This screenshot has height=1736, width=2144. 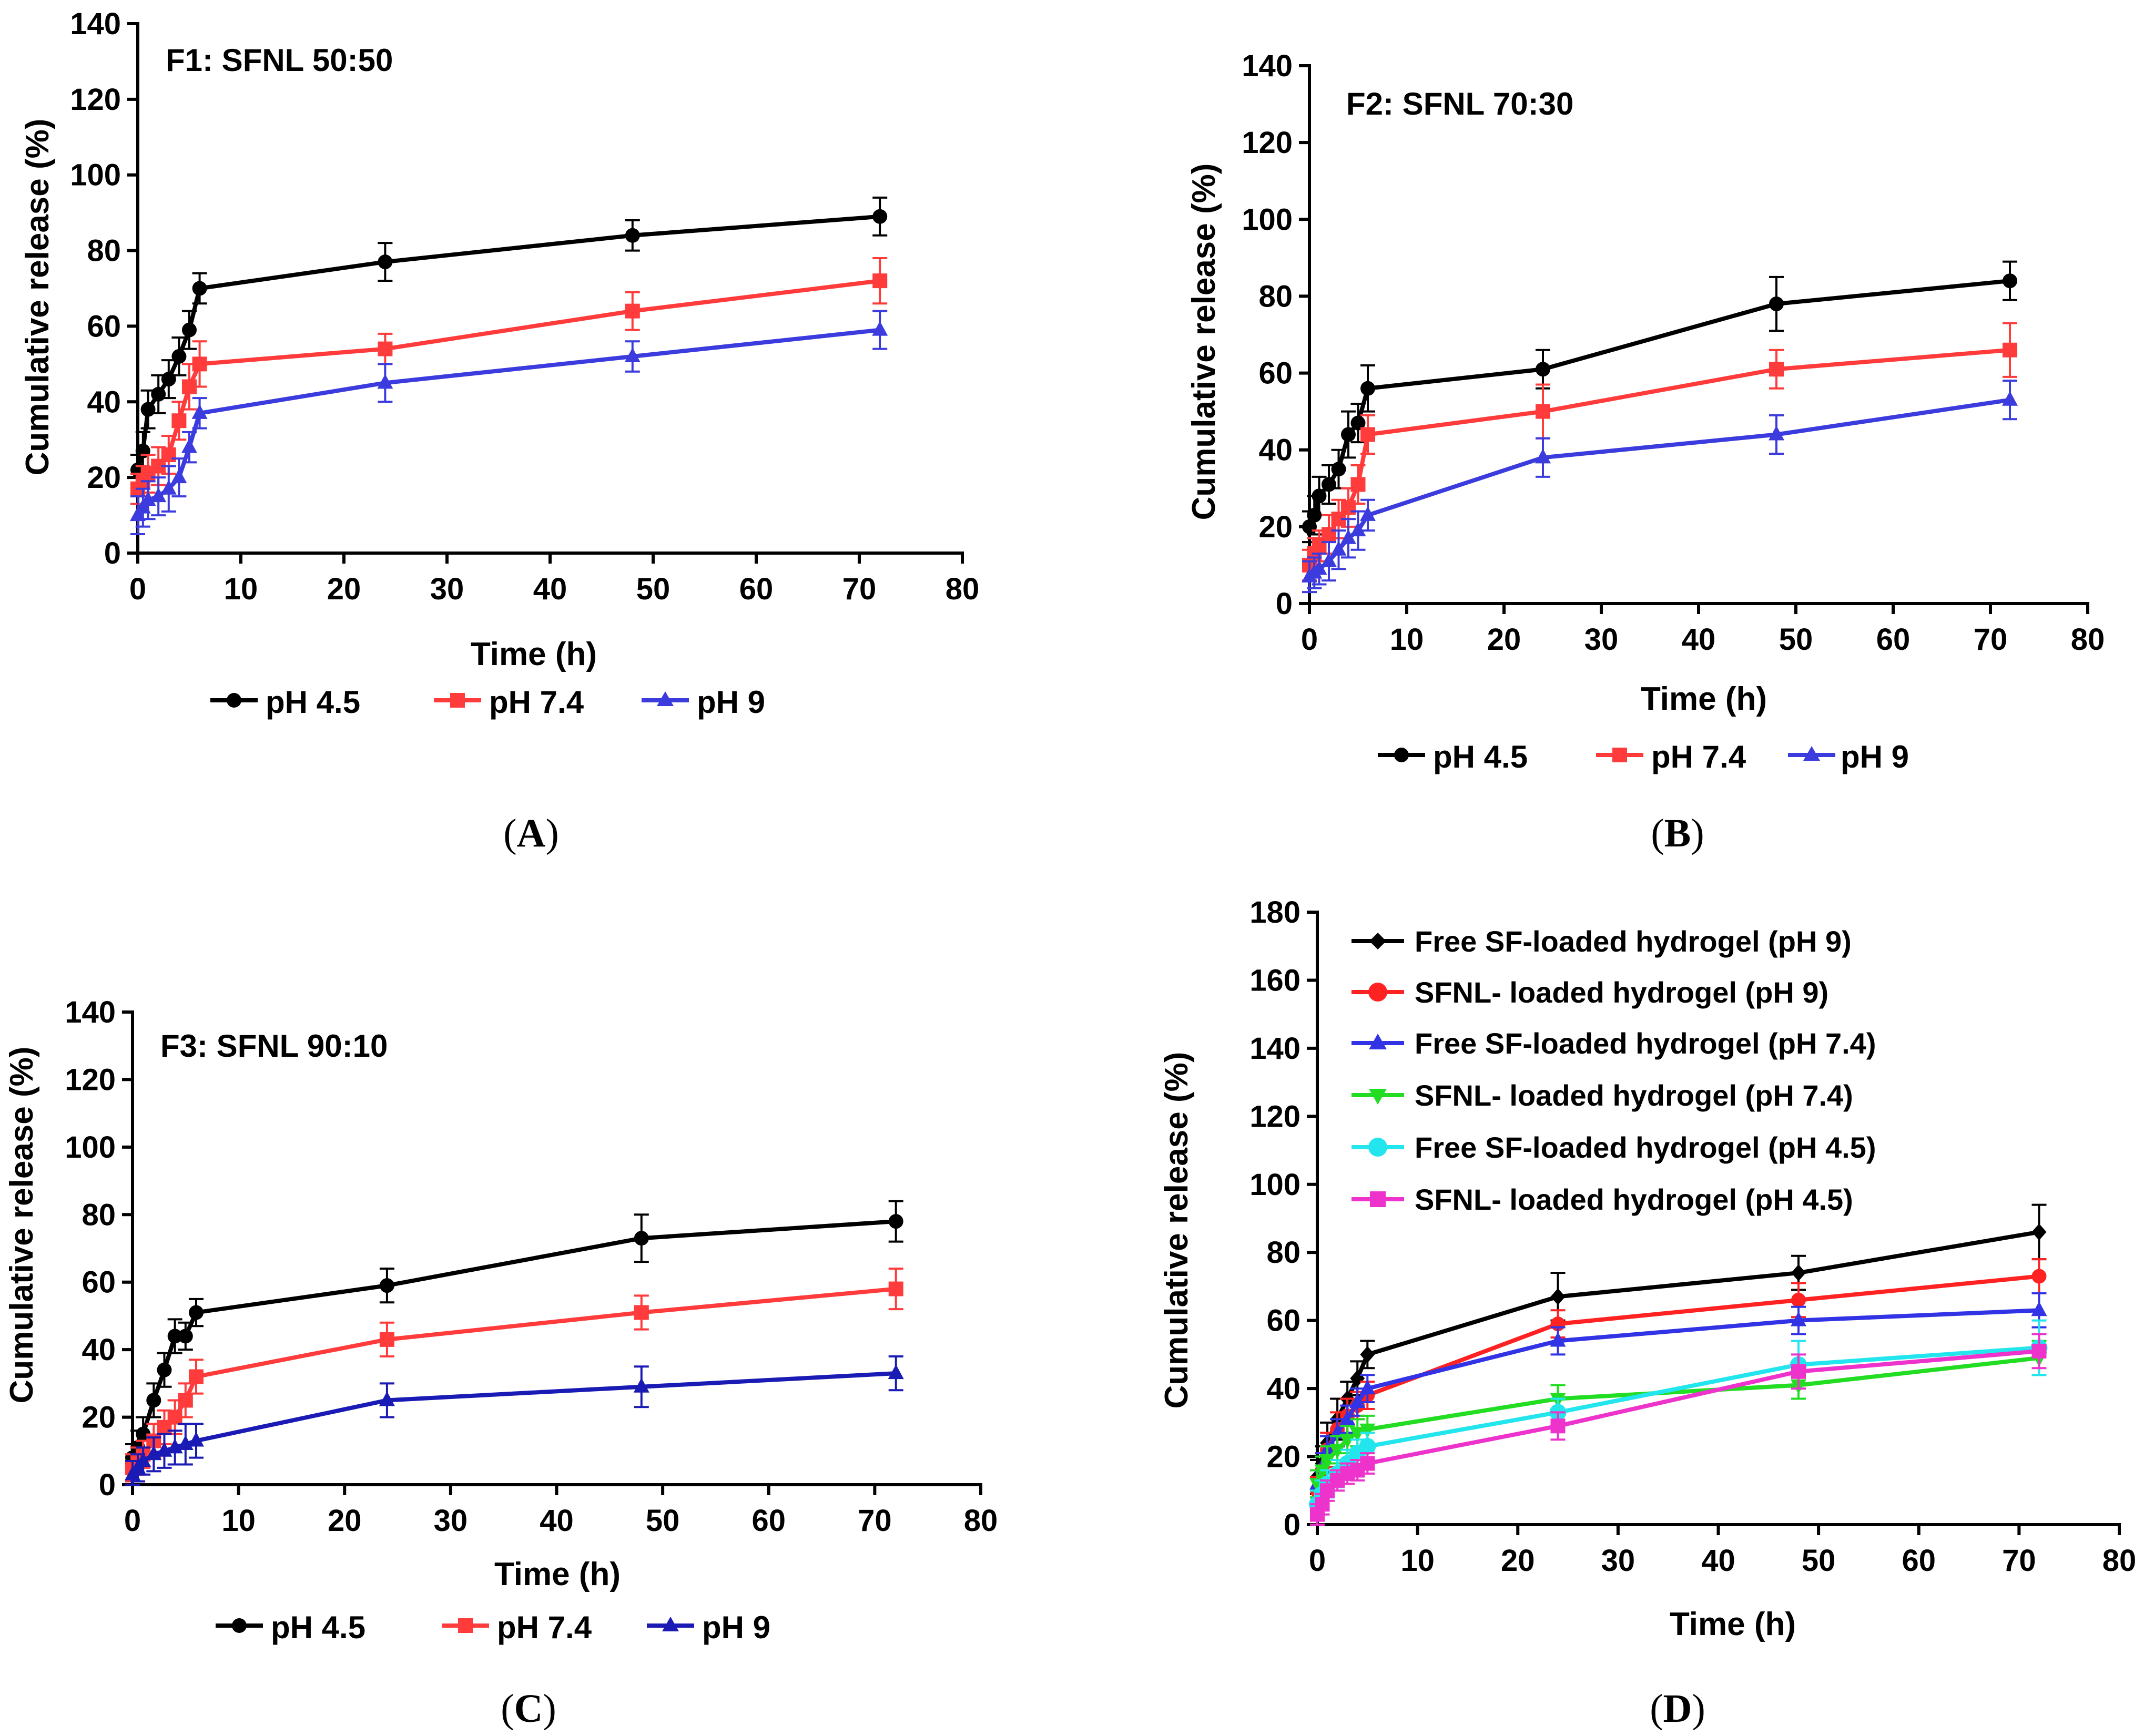 I want to click on legend-entry-free-sf-ph-4-5: Free SF-loaded hydrogel (pH 4.5), so click(x=1614, y=1147).